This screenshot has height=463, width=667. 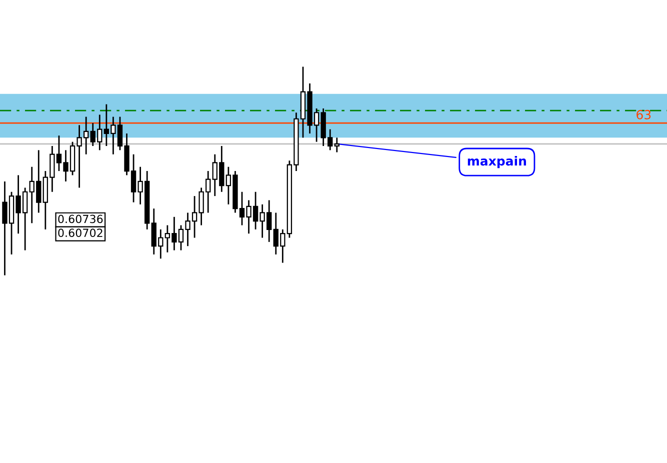 I want to click on annotation: maxpain, so click(x=497, y=162).